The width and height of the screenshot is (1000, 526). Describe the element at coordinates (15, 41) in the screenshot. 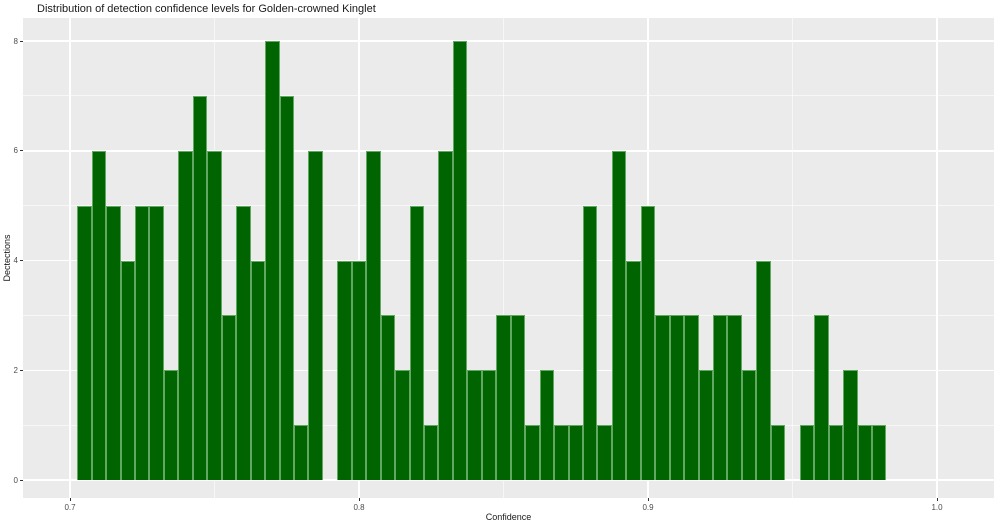

I see `y-tick-label: 8` at that location.